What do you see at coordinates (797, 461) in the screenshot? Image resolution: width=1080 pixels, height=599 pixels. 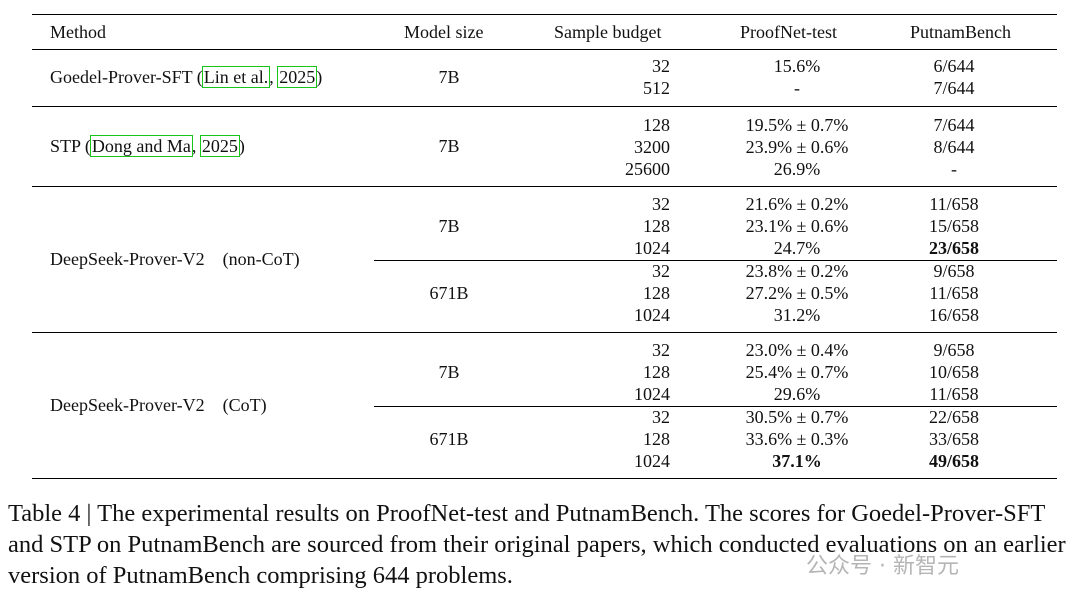 I see `proofnet-cell: 37.1%` at bounding box center [797, 461].